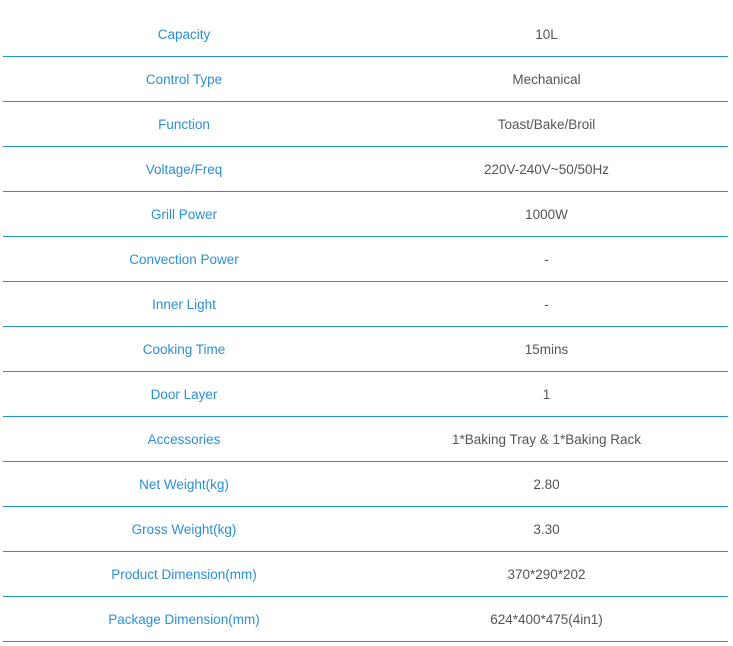  I want to click on spec-value: 370*290*202, so click(546, 574).